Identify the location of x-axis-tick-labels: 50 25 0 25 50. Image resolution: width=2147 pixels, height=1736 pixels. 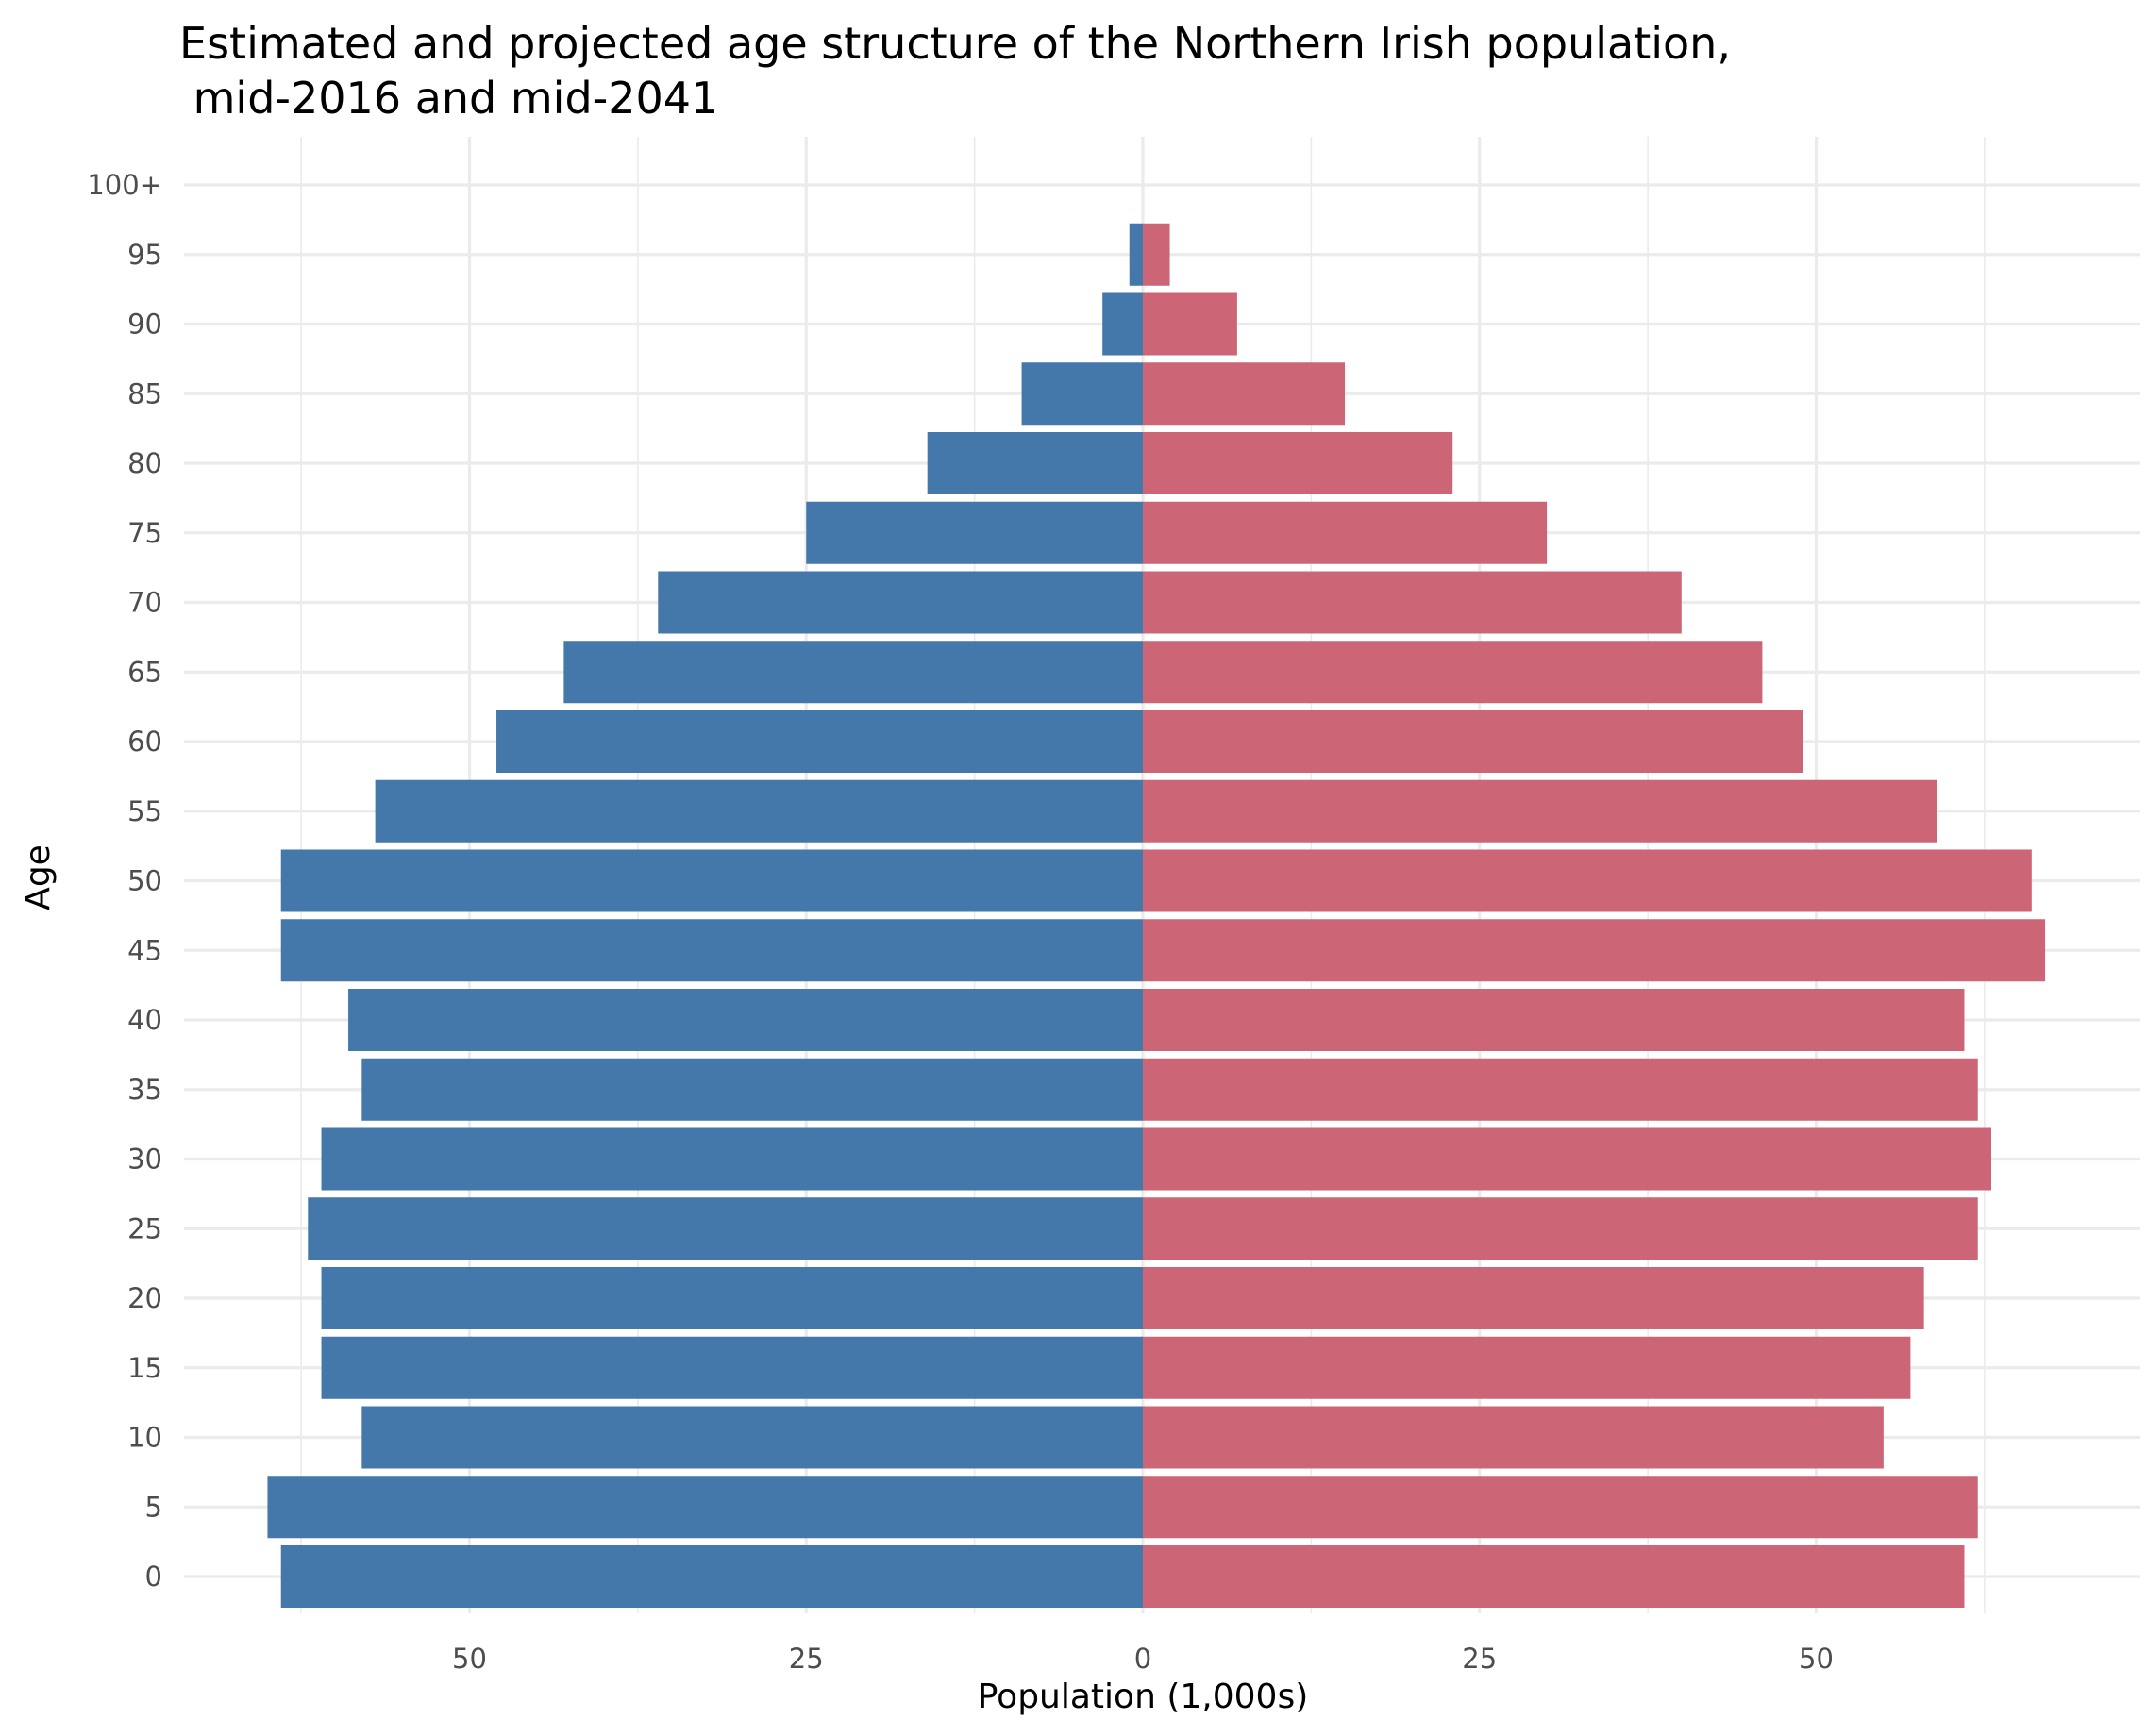
(1143, 1659).